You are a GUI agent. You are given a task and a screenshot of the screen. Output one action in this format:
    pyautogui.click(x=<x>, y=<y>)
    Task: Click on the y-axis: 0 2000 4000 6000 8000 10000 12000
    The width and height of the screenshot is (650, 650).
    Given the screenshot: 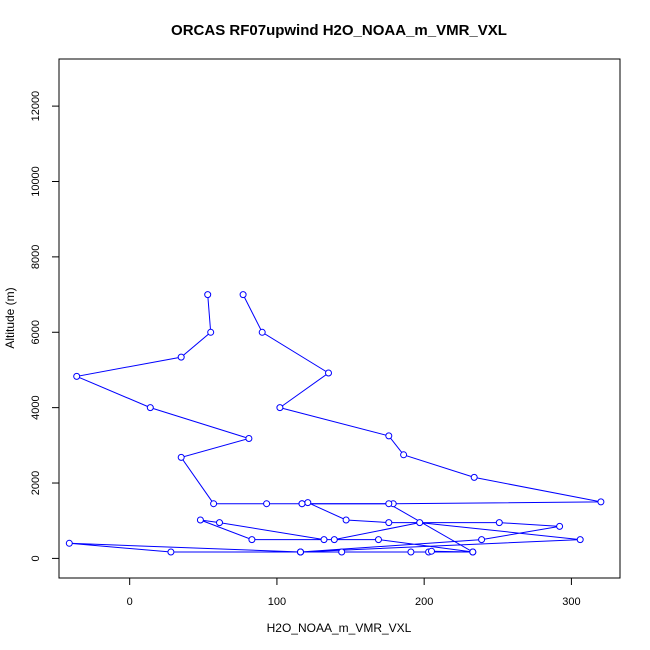 What is the action you would take?
    pyautogui.click(x=44, y=326)
    